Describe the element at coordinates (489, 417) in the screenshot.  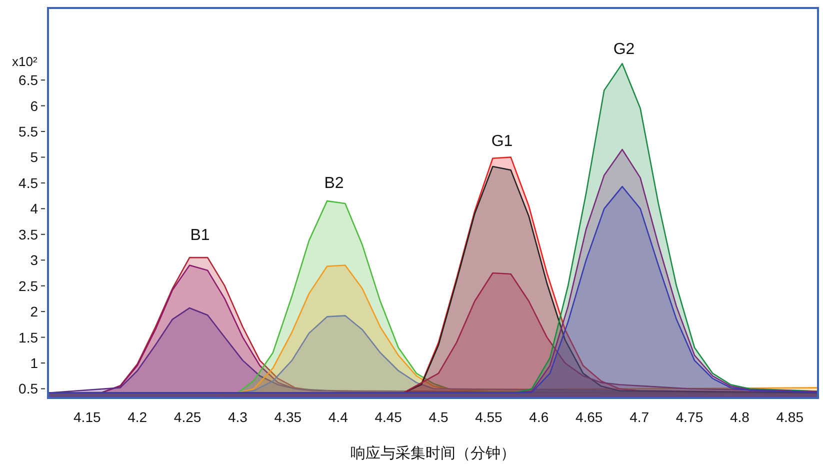
I see `x-tick-label: 4.55` at that location.